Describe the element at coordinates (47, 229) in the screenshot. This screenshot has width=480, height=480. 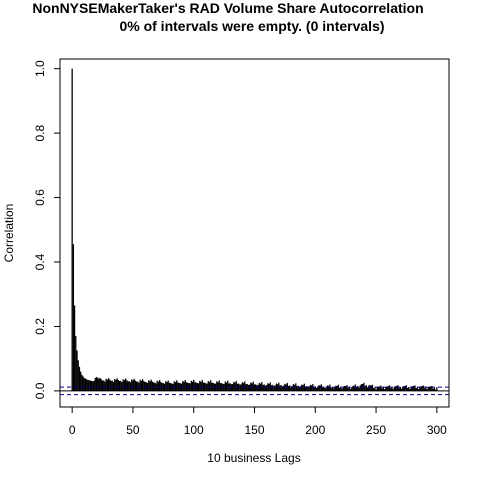
I see `y-axis: 0.0 0.2 0.4 0.6 0.8 1.0` at that location.